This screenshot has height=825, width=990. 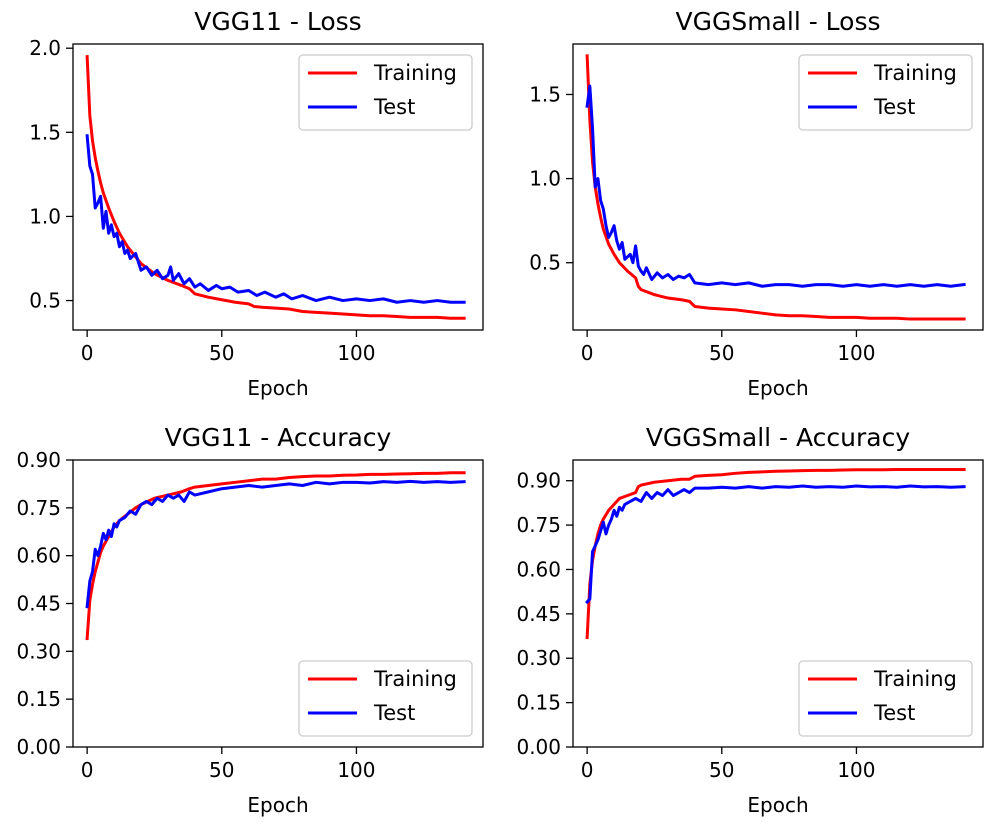 I want to click on chart-title: VGGSmall - Accuracy, so click(x=778, y=437).